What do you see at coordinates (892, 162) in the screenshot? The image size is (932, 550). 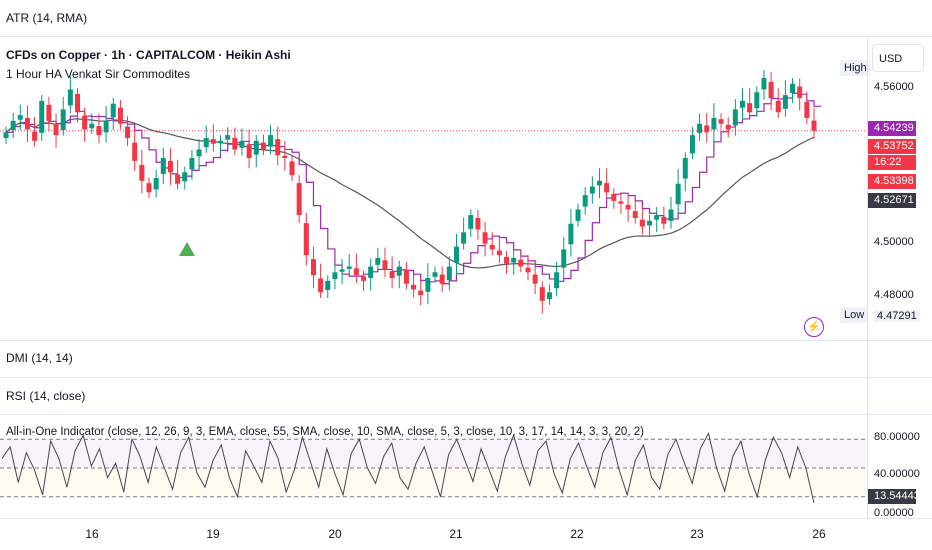 I see `price-tag-countdown: 16:22` at bounding box center [892, 162].